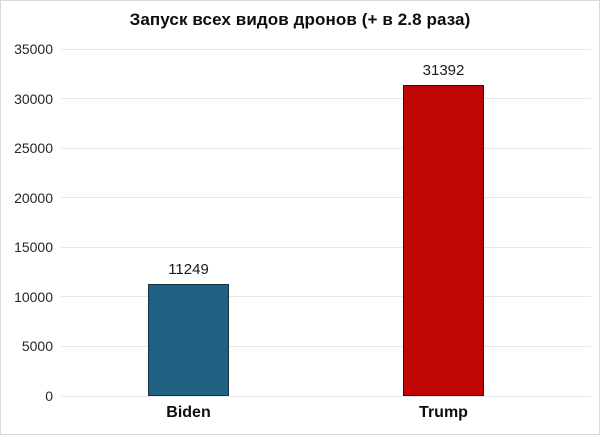 The width and height of the screenshot is (600, 435). Describe the element at coordinates (443, 240) in the screenshot. I see `bar-trump` at that location.